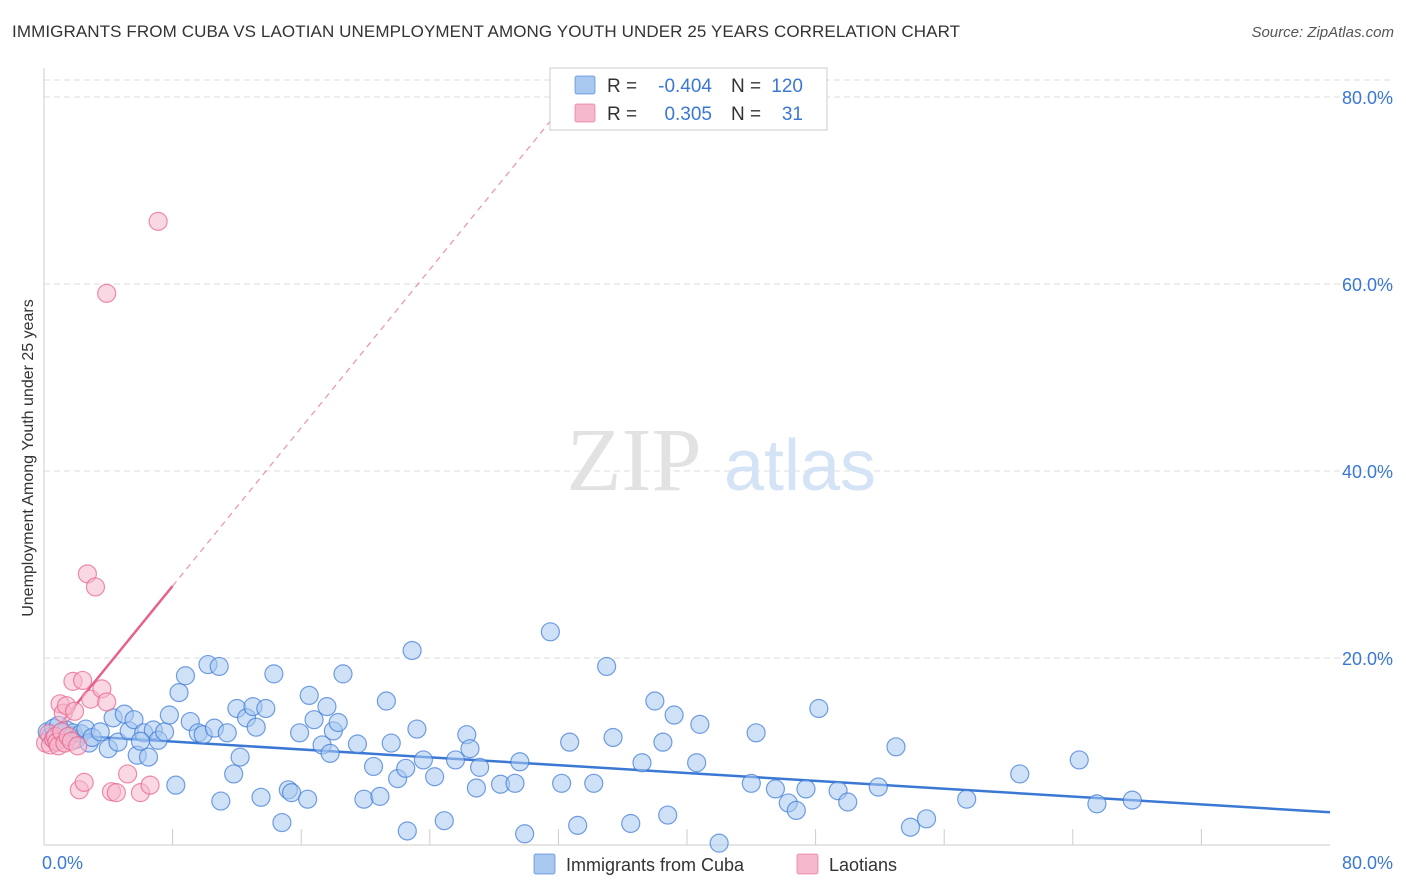 The image size is (1406, 892). What do you see at coordinates (585, 85) in the screenshot?
I see `stats-swatch-blue` at bounding box center [585, 85].